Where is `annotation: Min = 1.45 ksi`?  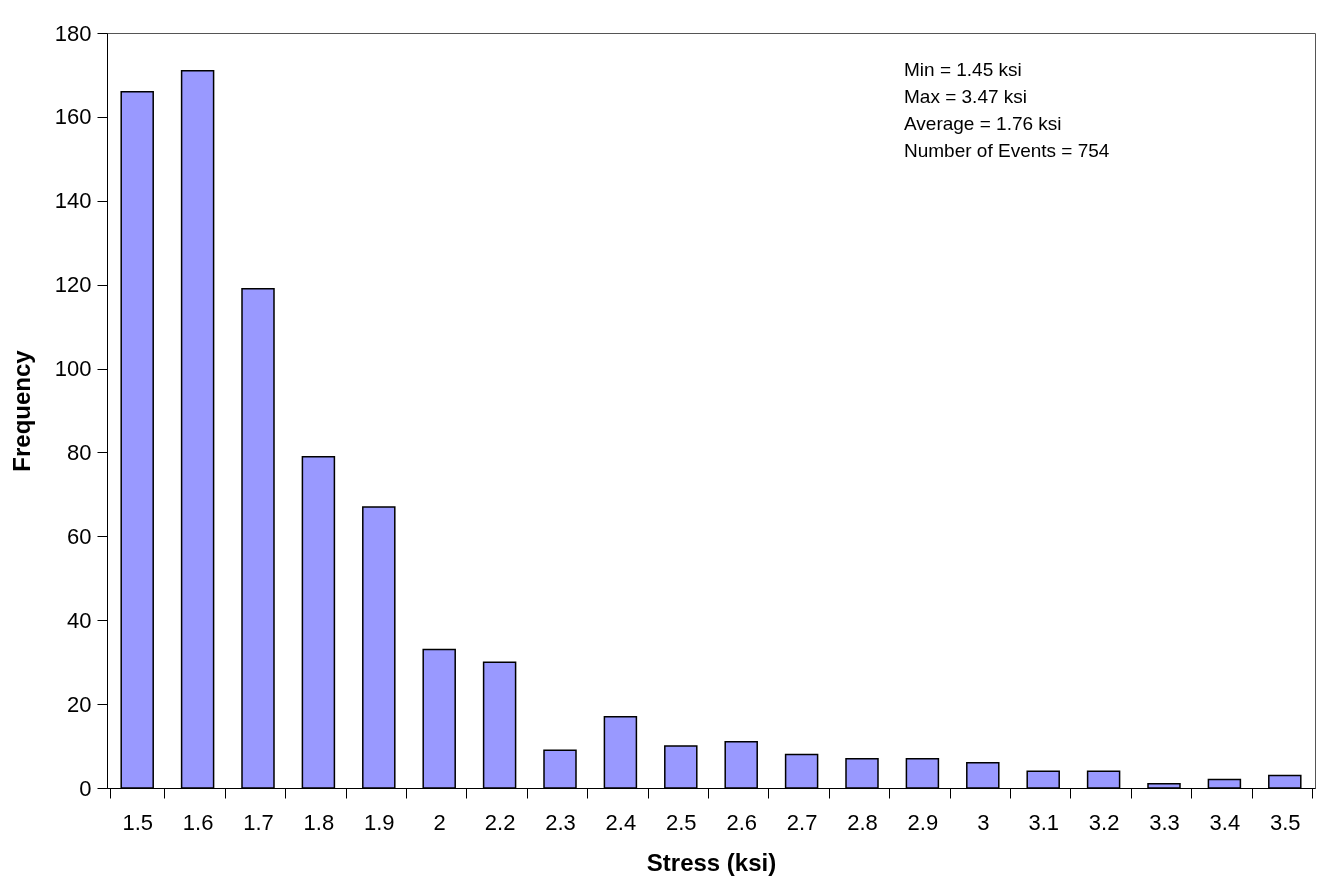 annotation: Min = 1.45 ksi is located at coordinates (963, 69).